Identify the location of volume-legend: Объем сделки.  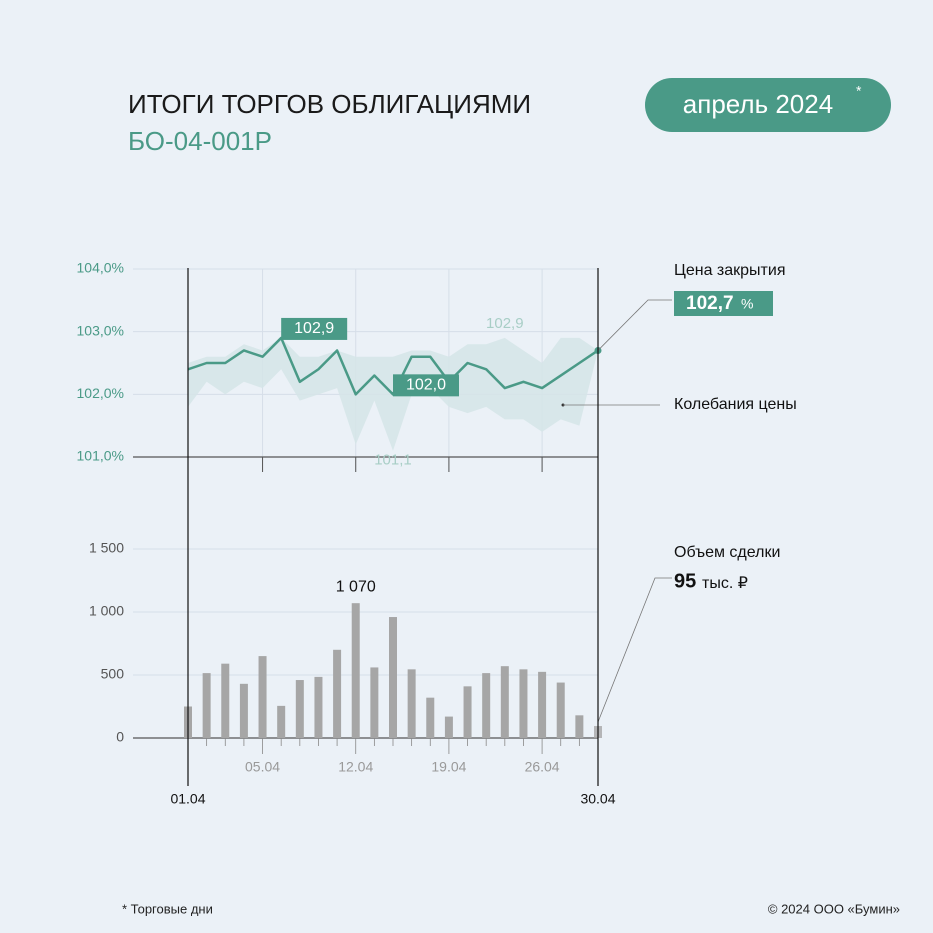
(727, 552).